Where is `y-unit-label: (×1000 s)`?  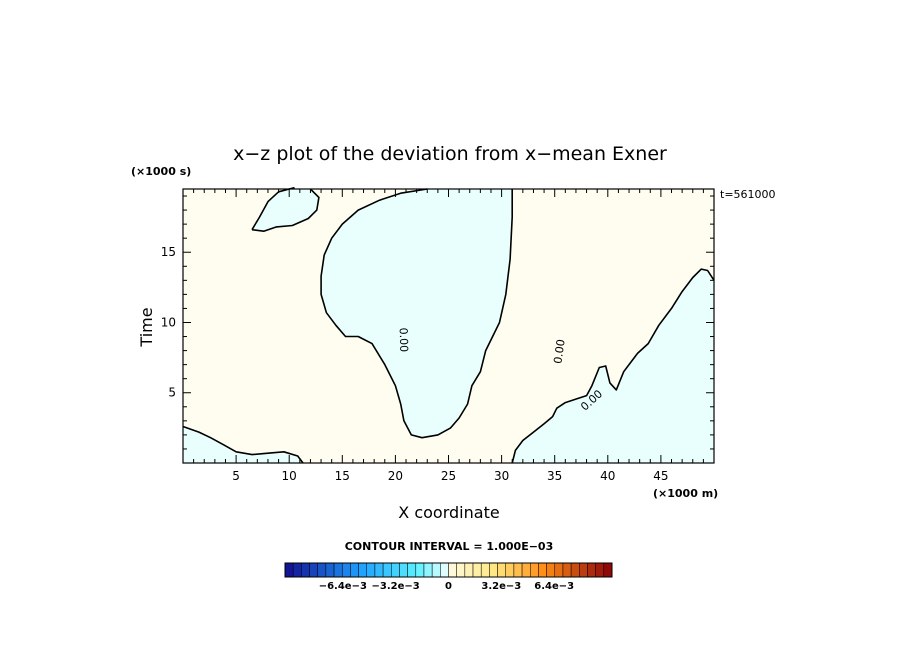
y-unit-label: (×1000 s) is located at coordinates (161, 171).